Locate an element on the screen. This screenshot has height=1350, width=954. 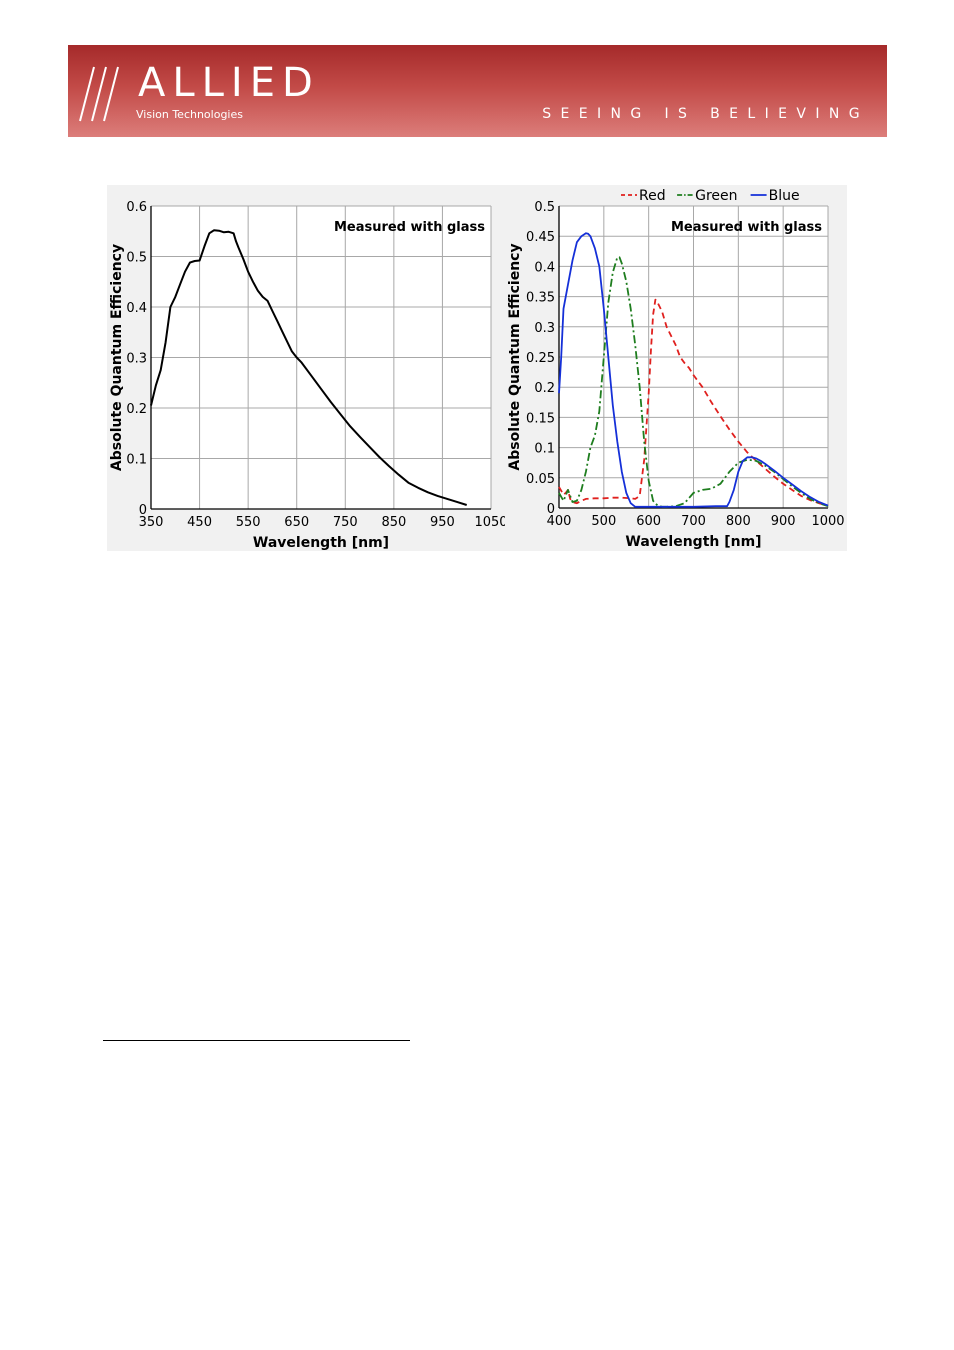
x-tick-label: 750 is located at coordinates (345, 522).